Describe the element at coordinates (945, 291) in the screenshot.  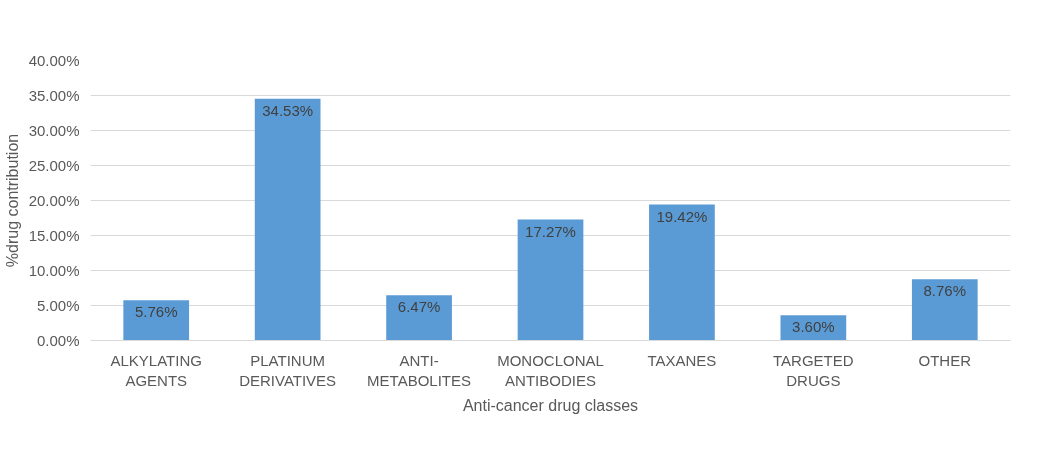
I see `data-label: 8.76%` at that location.